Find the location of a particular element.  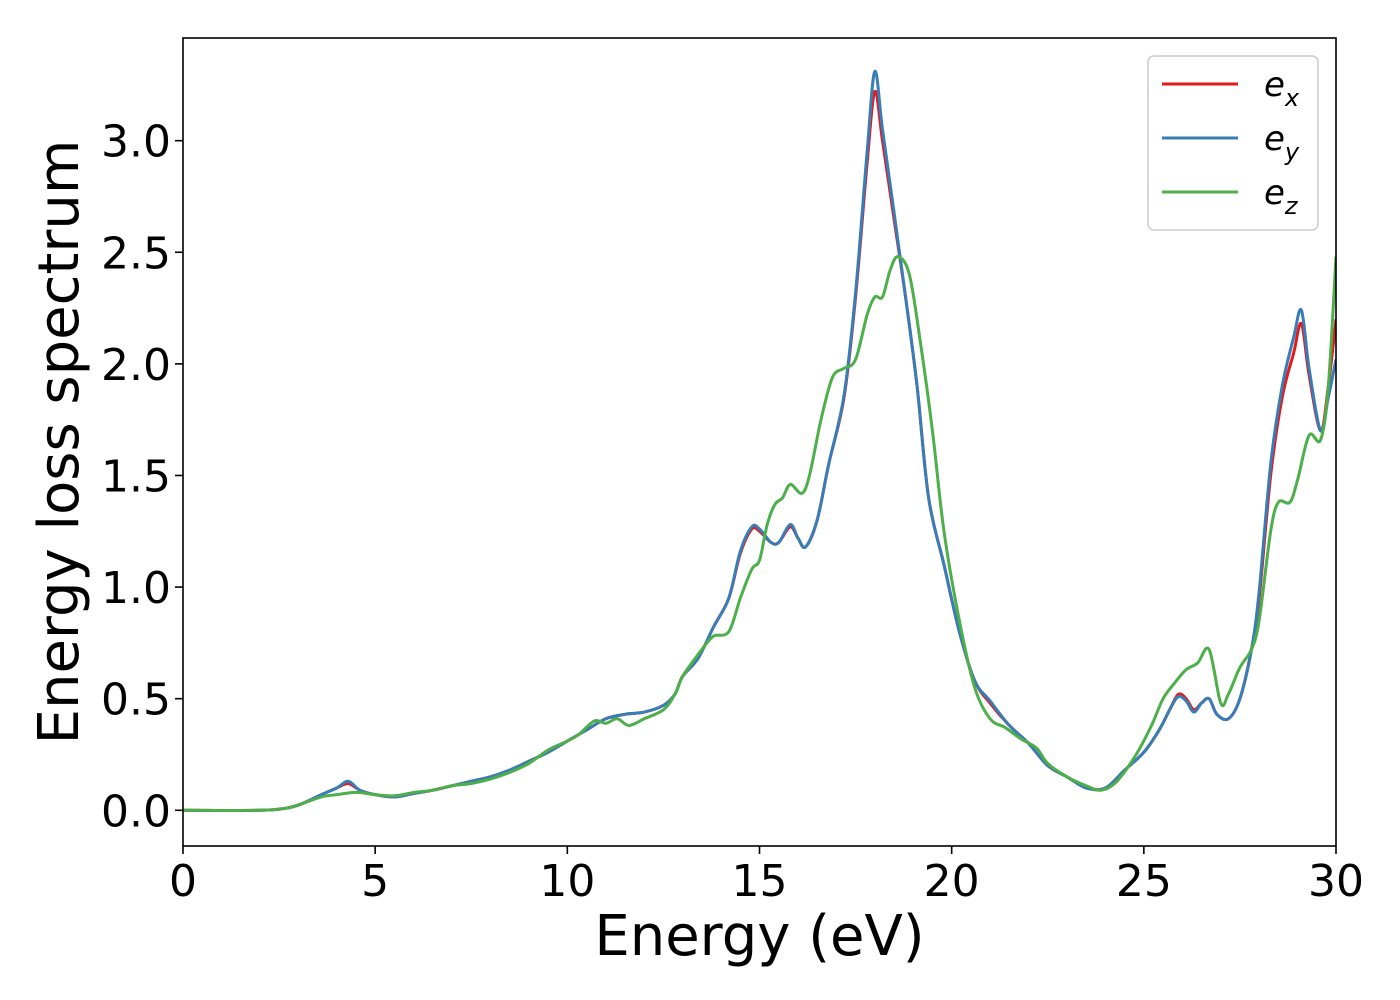

x-tick-label: 25 is located at coordinates (1144, 881).